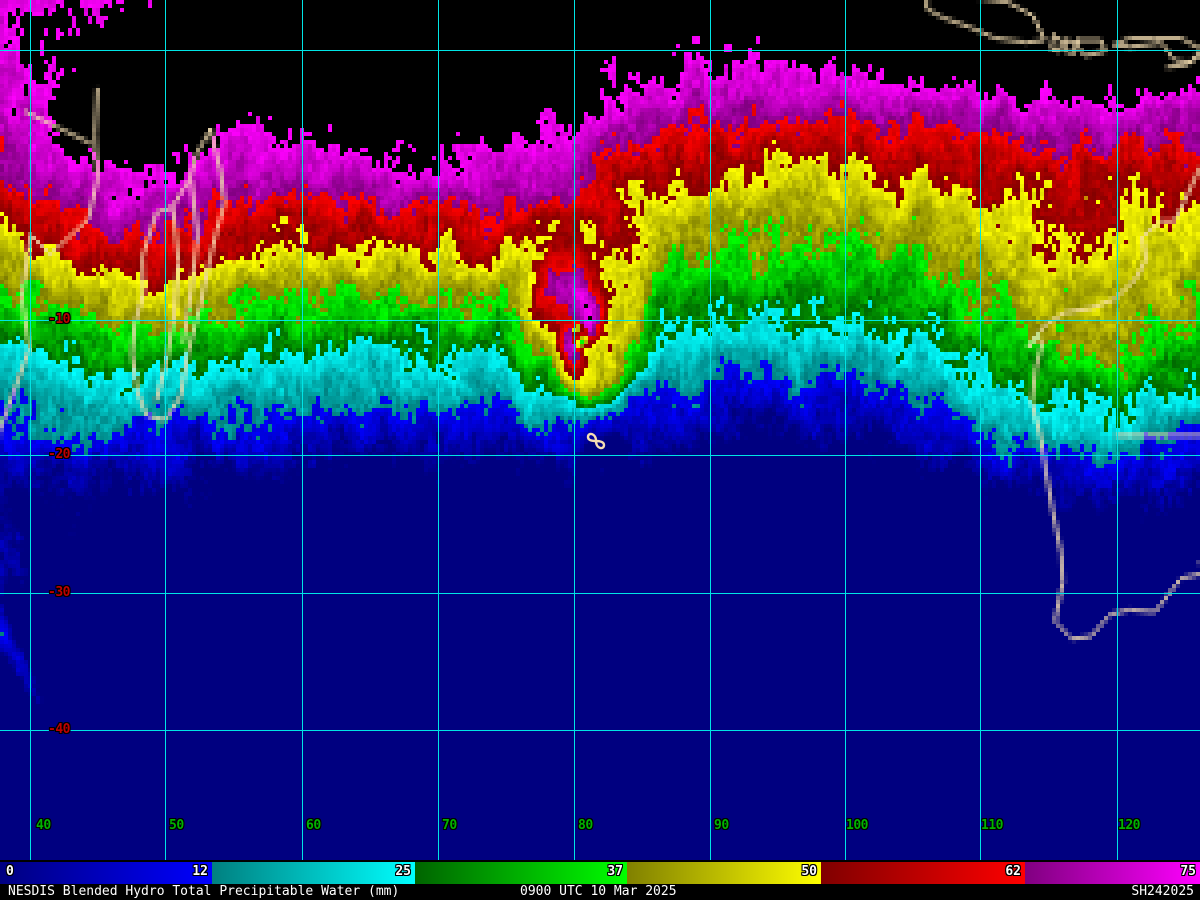  What do you see at coordinates (923, 873) in the screenshot?
I see `colorbar-segment-4: 62` at bounding box center [923, 873].